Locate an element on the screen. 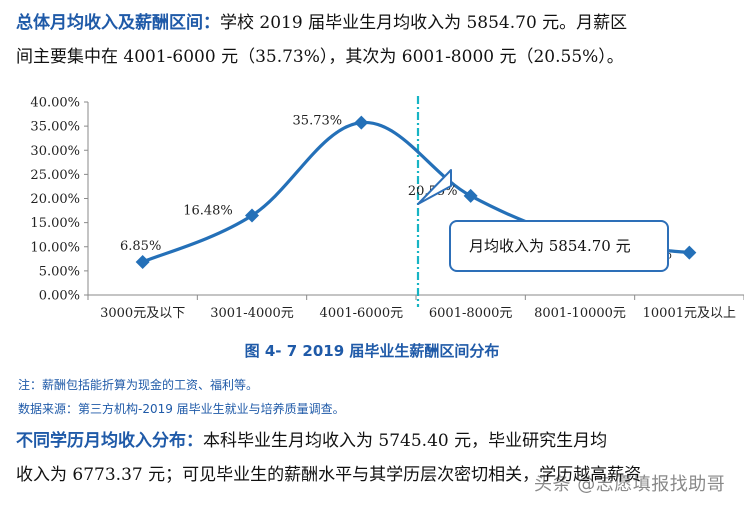 Image resolution: width=744 pixels, height=507 pixels. x-category-label: 3000元及以下 is located at coordinates (142, 313).